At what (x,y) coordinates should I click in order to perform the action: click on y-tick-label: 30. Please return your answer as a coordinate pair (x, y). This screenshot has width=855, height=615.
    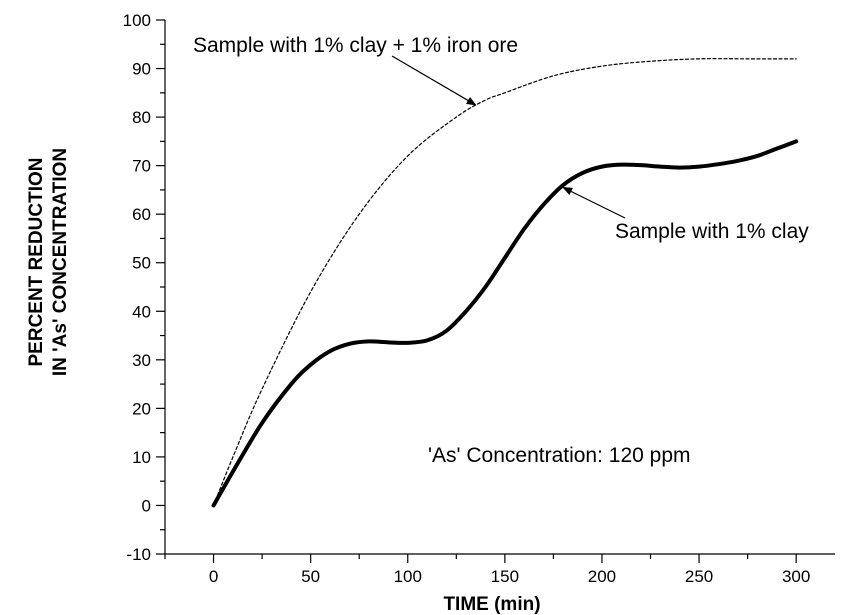
    Looking at the image, I should click on (141, 360).